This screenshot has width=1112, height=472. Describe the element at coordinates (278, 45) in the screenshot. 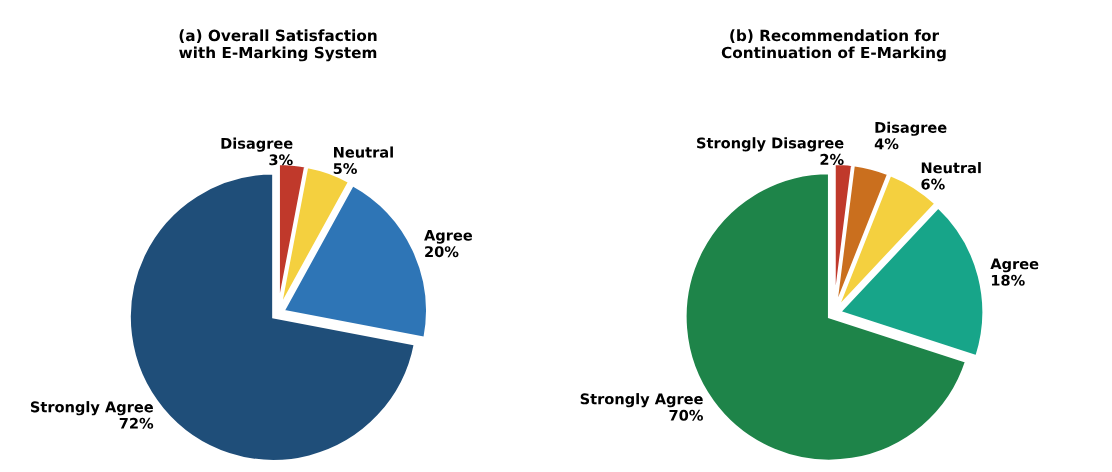

I see `chart-title: (a) Overall Satisfaction with E-Marking System` at that location.